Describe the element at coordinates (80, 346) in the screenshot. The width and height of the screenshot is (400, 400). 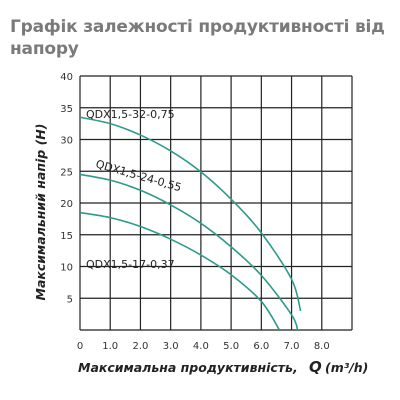
I see `x-tick-label: 0` at that location.